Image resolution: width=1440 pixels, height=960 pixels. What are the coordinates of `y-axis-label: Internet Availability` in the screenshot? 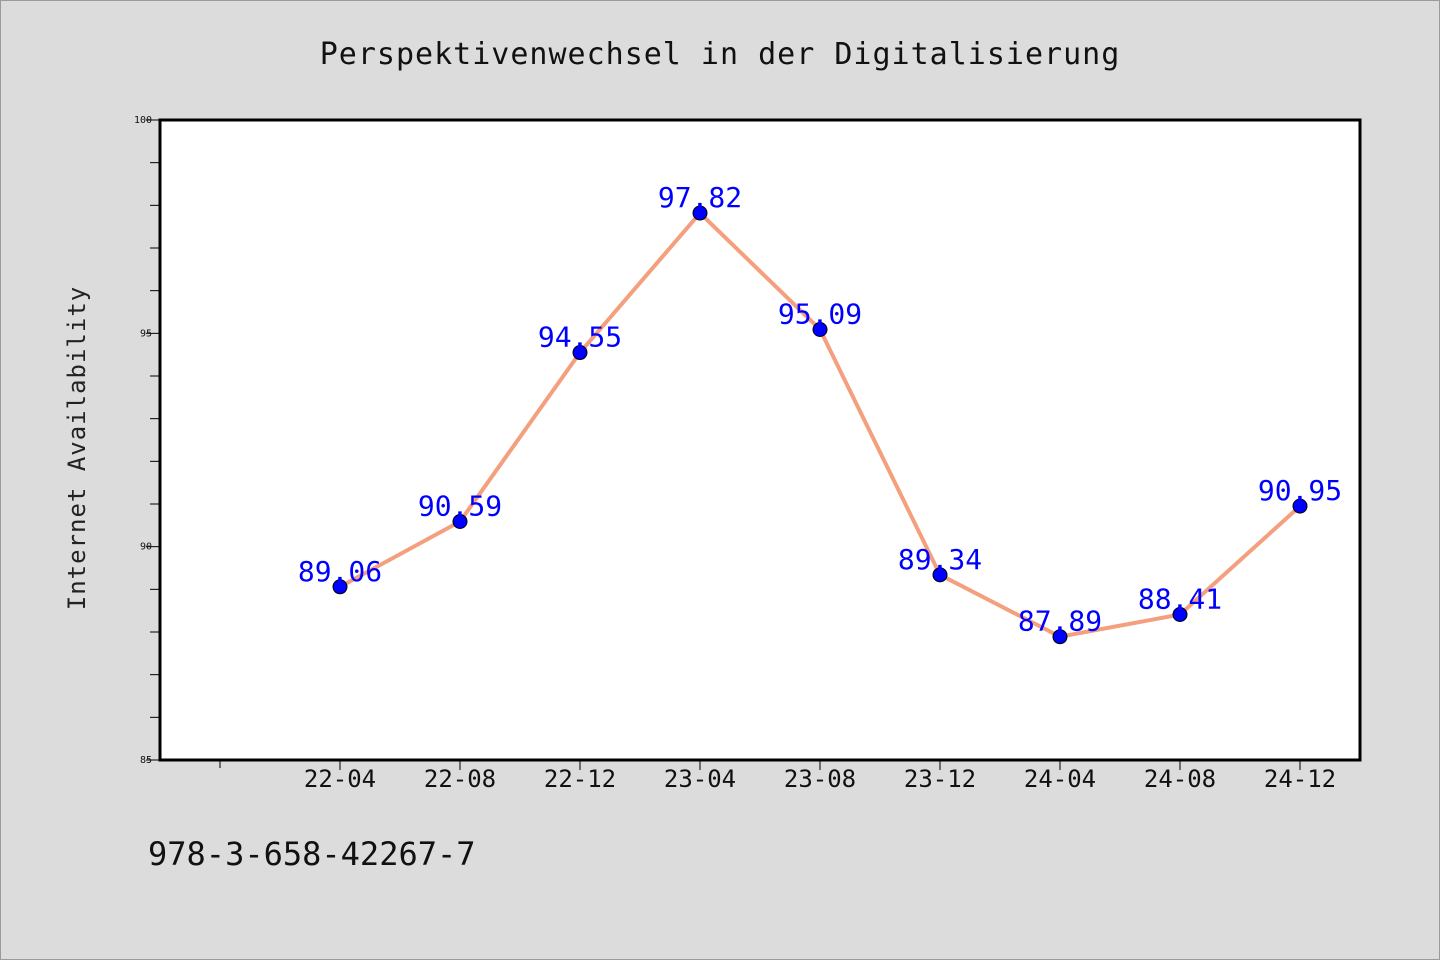 It's located at (77, 448).